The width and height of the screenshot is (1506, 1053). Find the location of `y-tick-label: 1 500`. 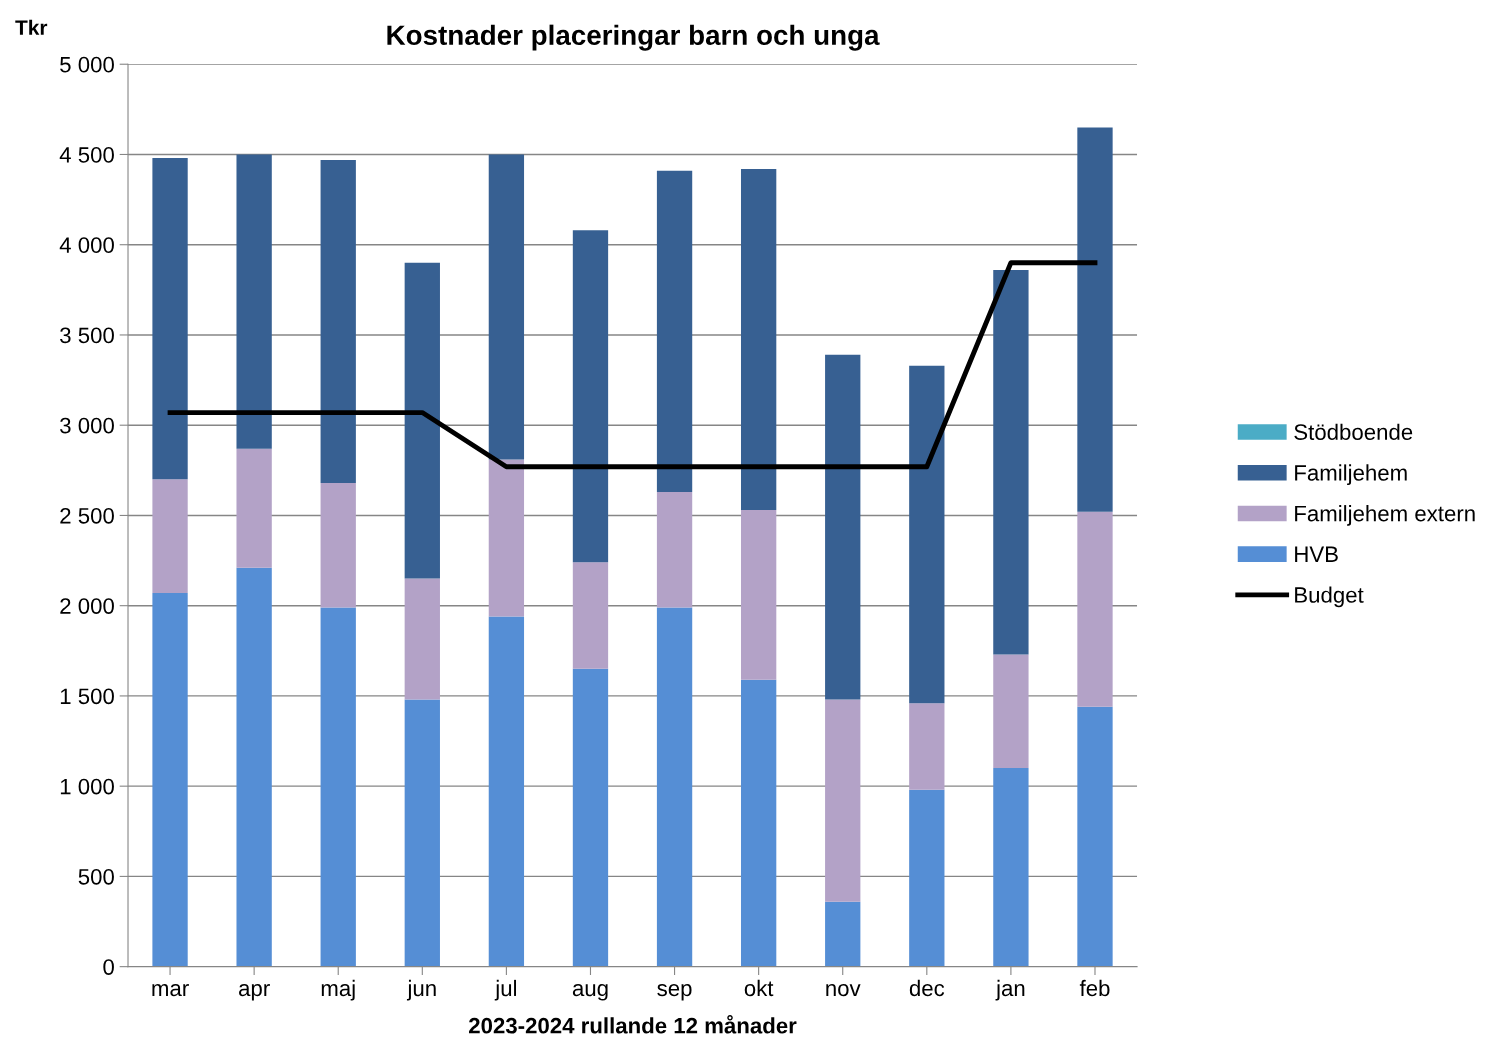

y-tick-label: 1 500 is located at coordinates (87, 696).